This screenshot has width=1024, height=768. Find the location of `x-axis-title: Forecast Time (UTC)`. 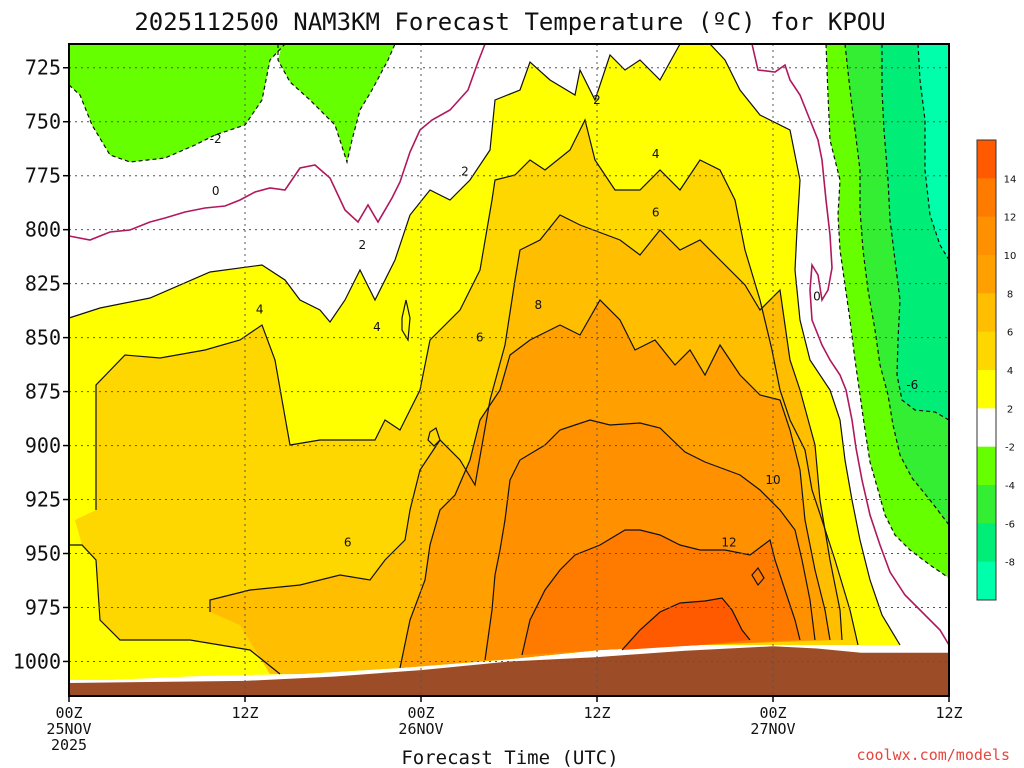

x-axis-title: Forecast Time (UTC) is located at coordinates (509, 757).